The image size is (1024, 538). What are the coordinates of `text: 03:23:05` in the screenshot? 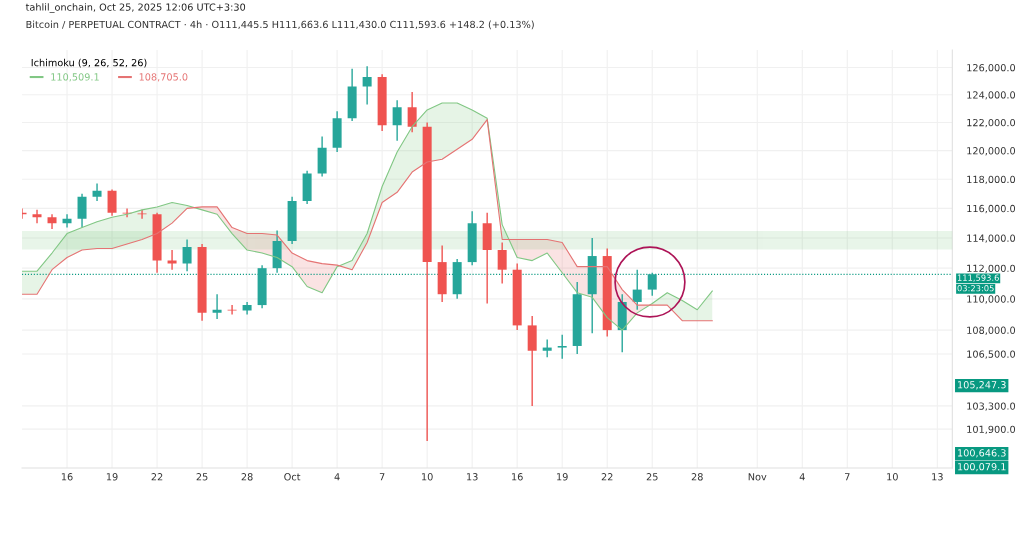 It's located at (975, 288).